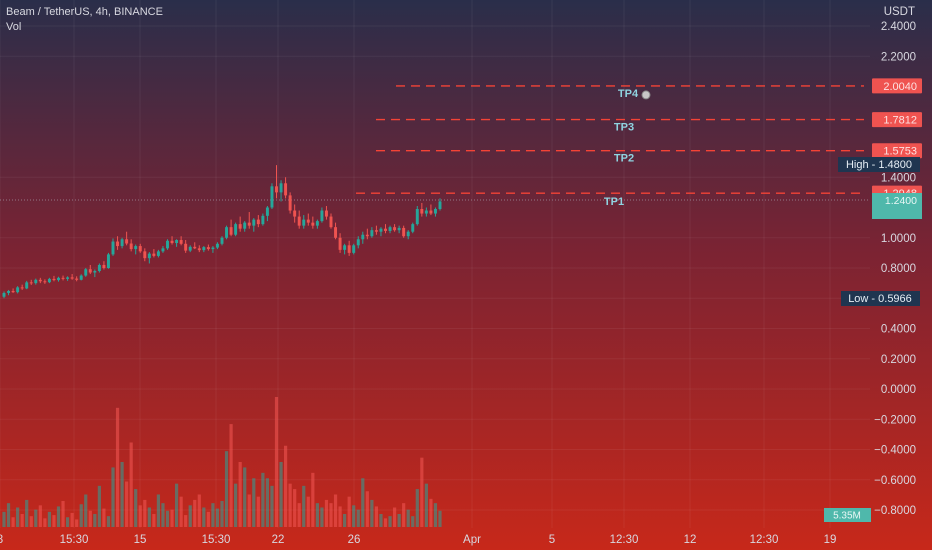 This screenshot has height=550, width=932. What do you see at coordinates (418, 540) in the screenshot?
I see `time-axis: 8 15:30 15 15:30 22 26 Apr 5 12:30 12 12:30 19` at bounding box center [418, 540].